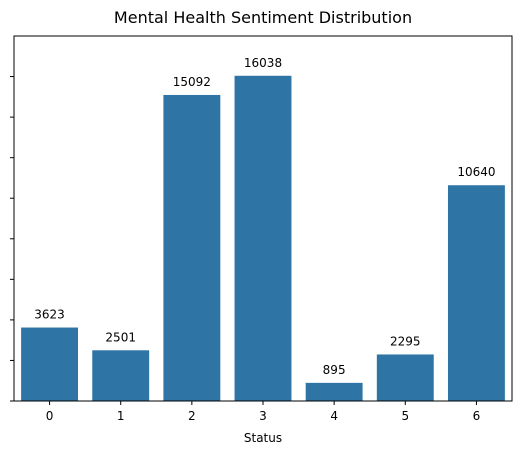 This screenshot has height=459, width=520. What do you see at coordinates (263, 438) in the screenshot?
I see `x-axis-label: Status` at bounding box center [263, 438].